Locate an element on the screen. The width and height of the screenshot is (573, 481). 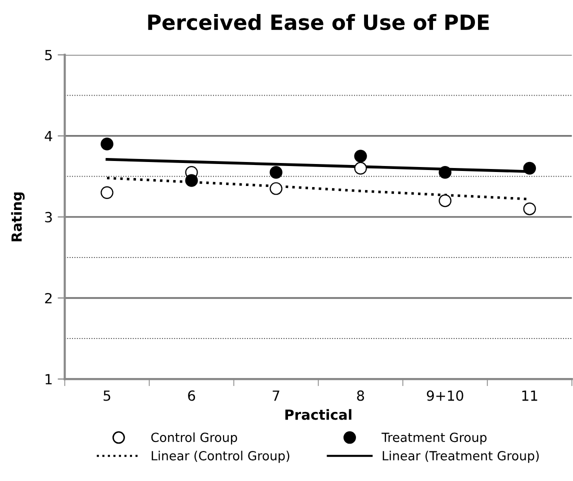
legend-label: Control Group is located at coordinates (194, 438).